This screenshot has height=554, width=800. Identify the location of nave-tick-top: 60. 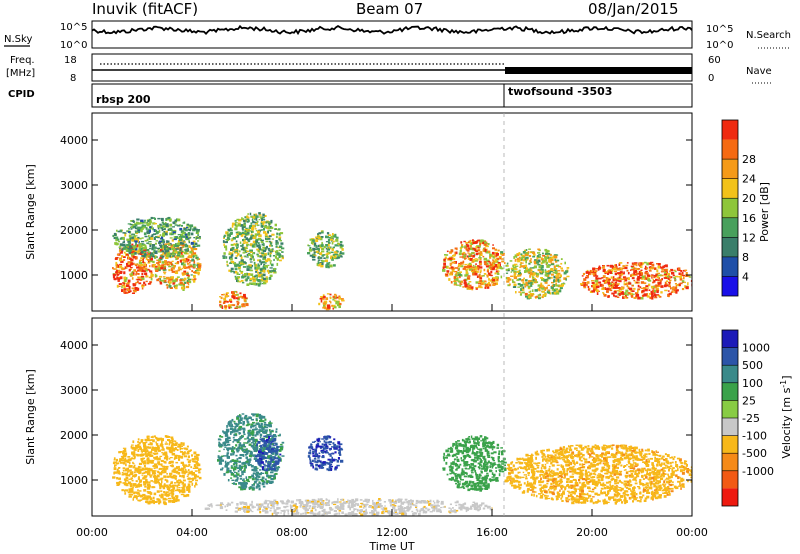
(714, 60).